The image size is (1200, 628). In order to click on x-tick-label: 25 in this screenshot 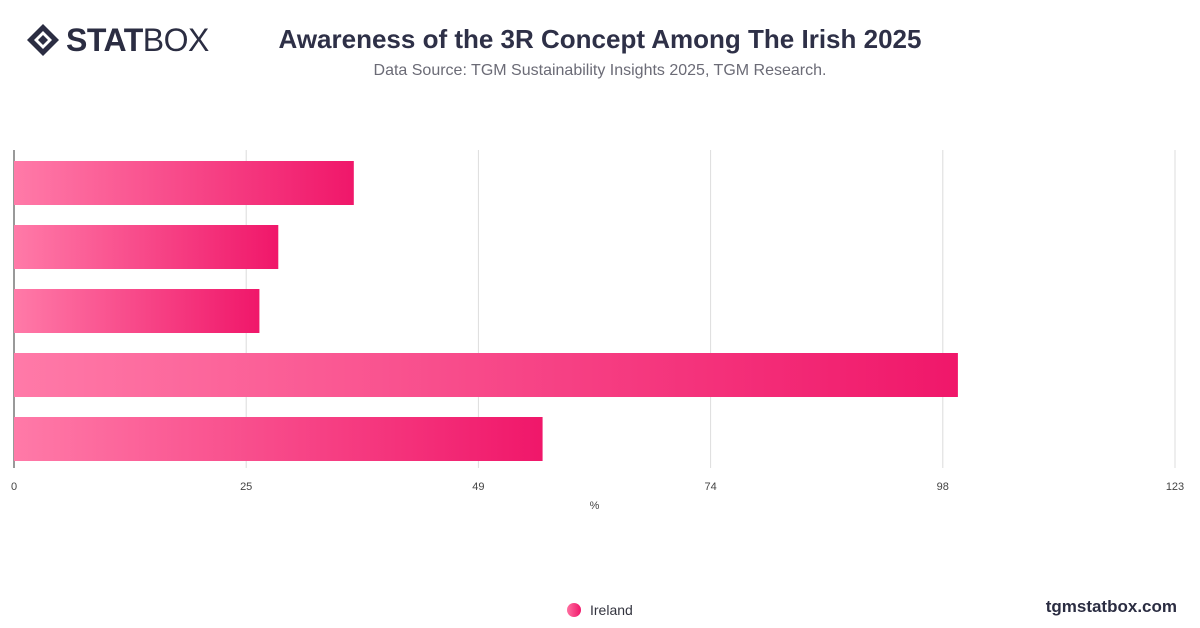, I will do `click(246, 487)`.